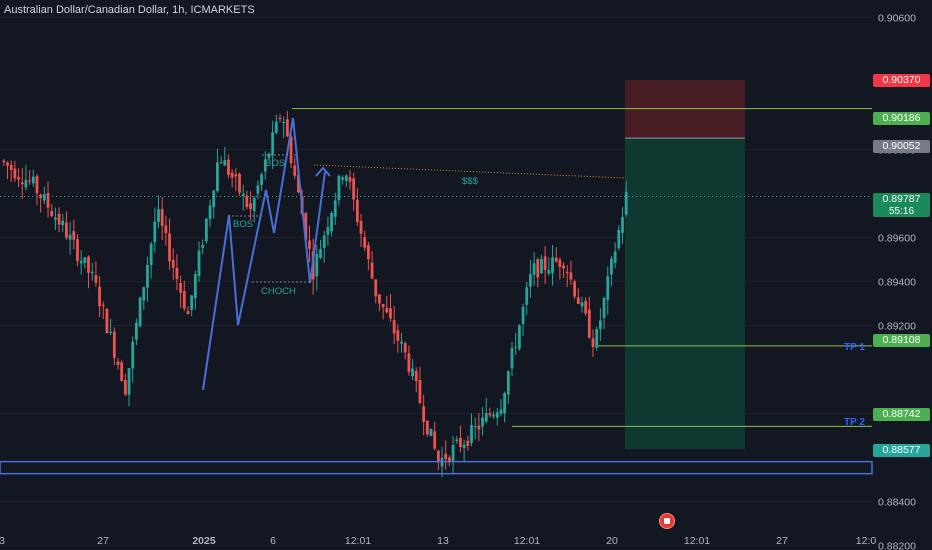 The height and width of the screenshot is (550, 932). I want to click on entry-tag: 0.90052, so click(901, 146).